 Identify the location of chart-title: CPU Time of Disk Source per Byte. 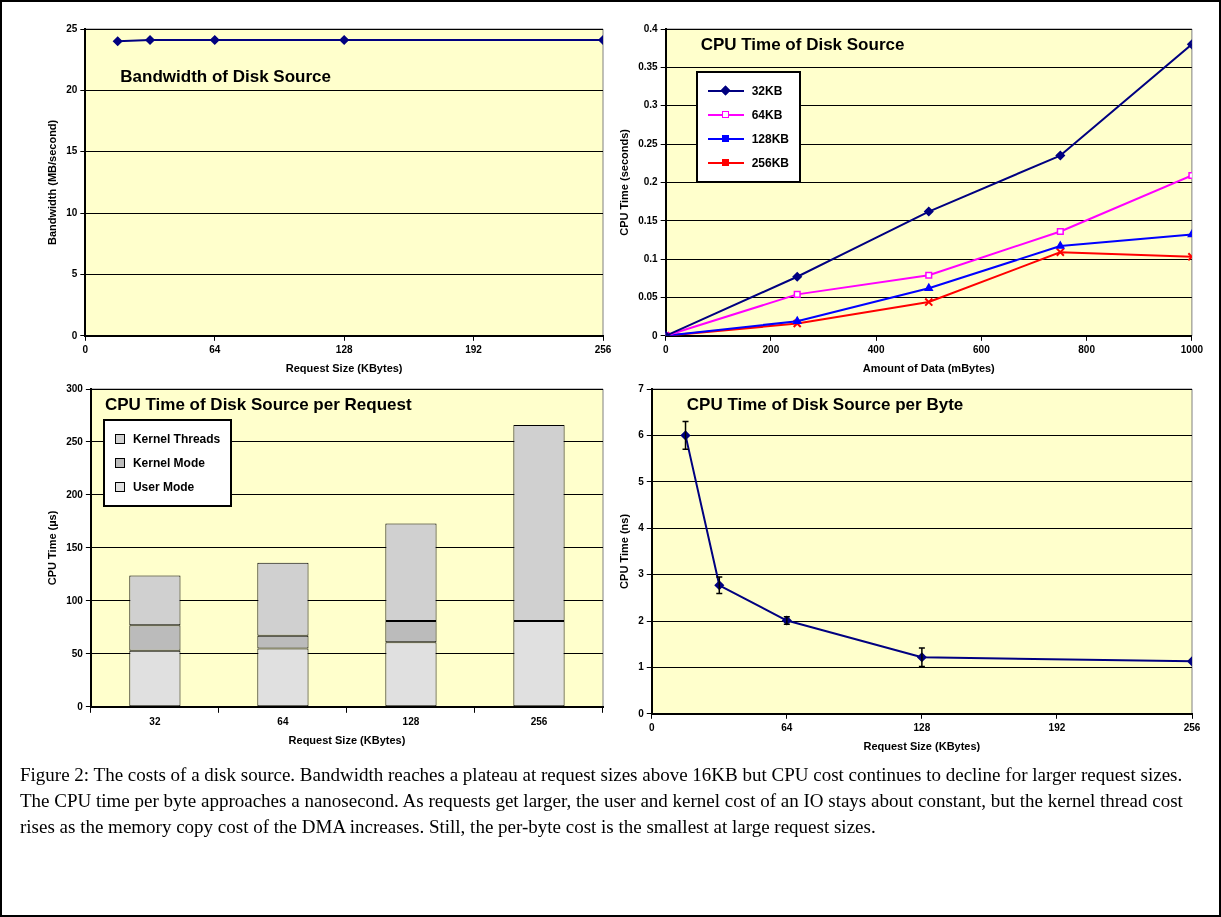
(825, 405).